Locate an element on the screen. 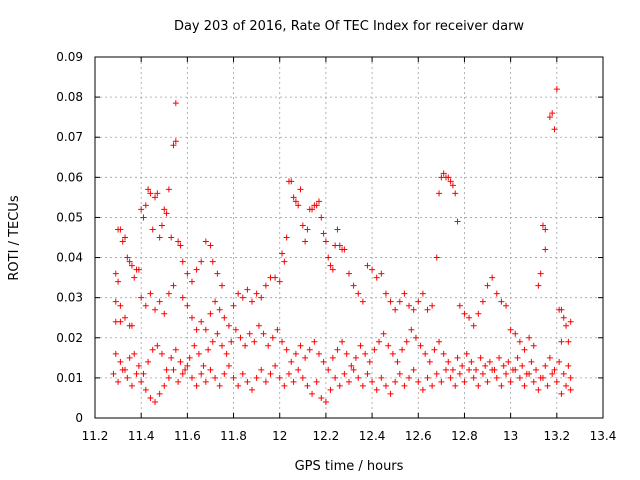 The image size is (640, 480). x-tick-label: 13.2 is located at coordinates (556, 436).